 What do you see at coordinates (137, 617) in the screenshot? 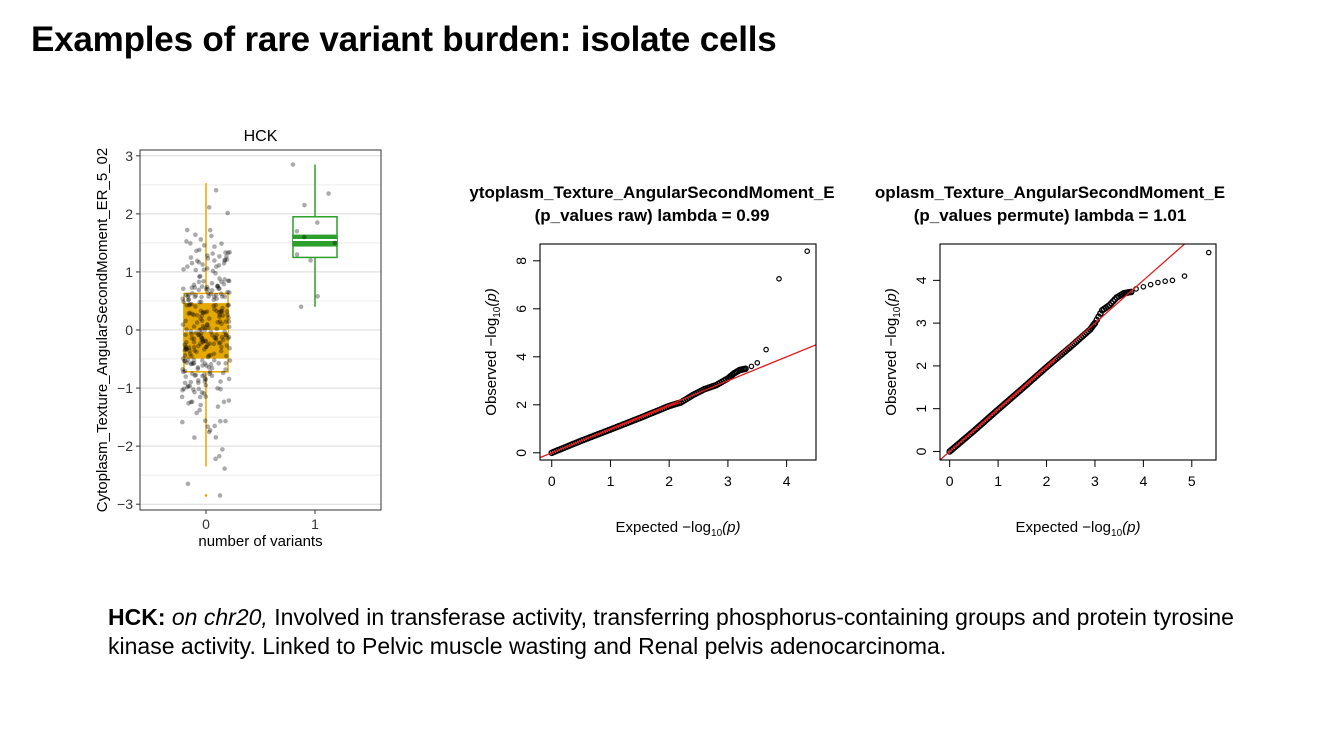
I see `gene-label: HCK:` at bounding box center [137, 617].